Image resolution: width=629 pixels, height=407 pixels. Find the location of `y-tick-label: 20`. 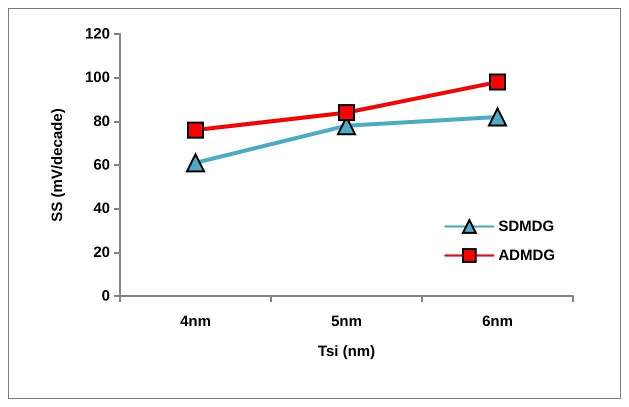

y-tick-label: 20 is located at coordinates (101, 252).